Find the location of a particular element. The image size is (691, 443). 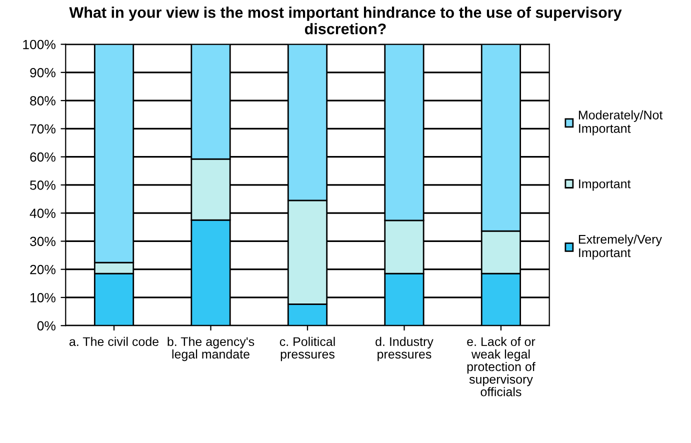

x-tick-label: a. The civil code is located at coordinates (114, 341).